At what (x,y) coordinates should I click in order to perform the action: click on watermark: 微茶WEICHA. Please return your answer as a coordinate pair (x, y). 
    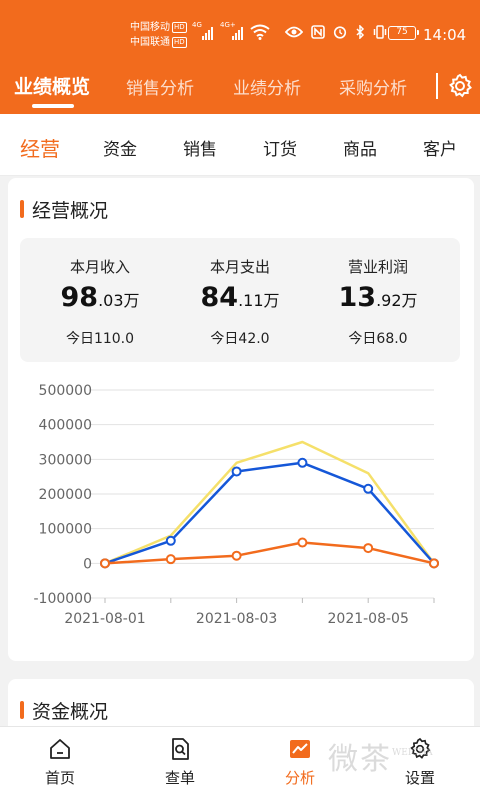
    Looking at the image, I should click on (380, 756).